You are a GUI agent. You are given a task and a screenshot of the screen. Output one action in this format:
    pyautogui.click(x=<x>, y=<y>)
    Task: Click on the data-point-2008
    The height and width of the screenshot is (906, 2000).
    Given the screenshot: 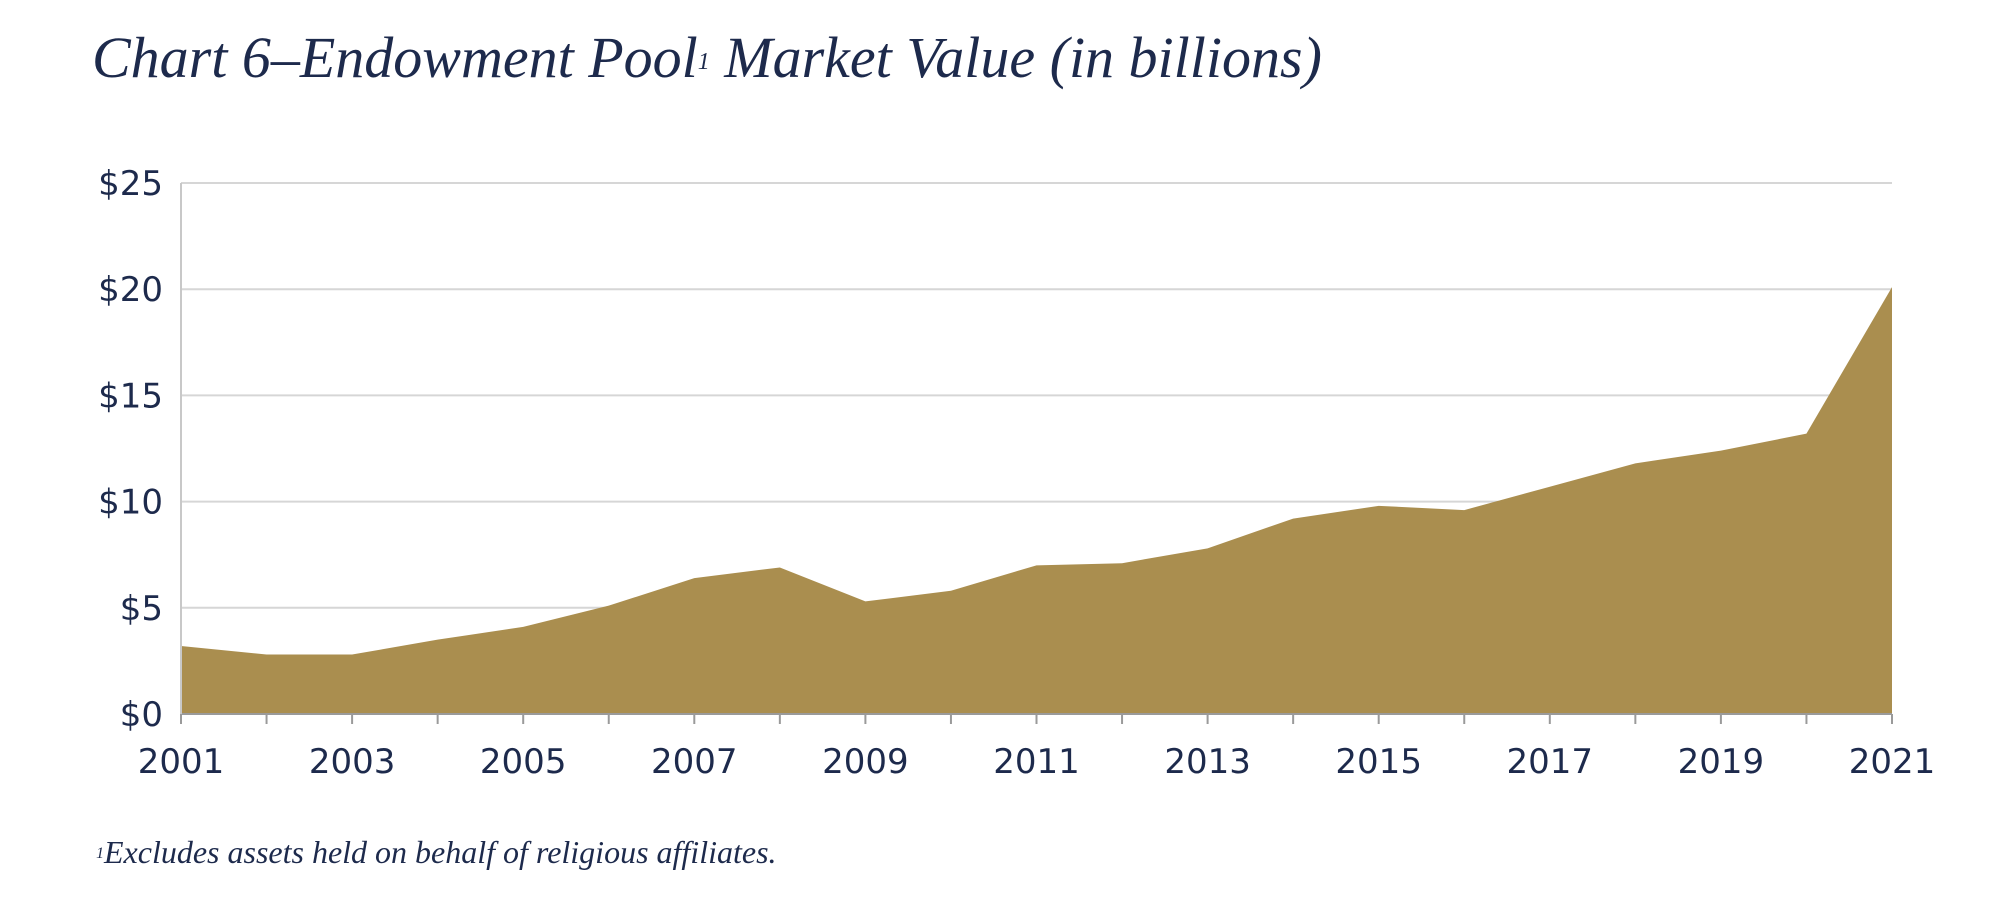 What is the action you would take?
    pyautogui.click(x=780, y=567)
    